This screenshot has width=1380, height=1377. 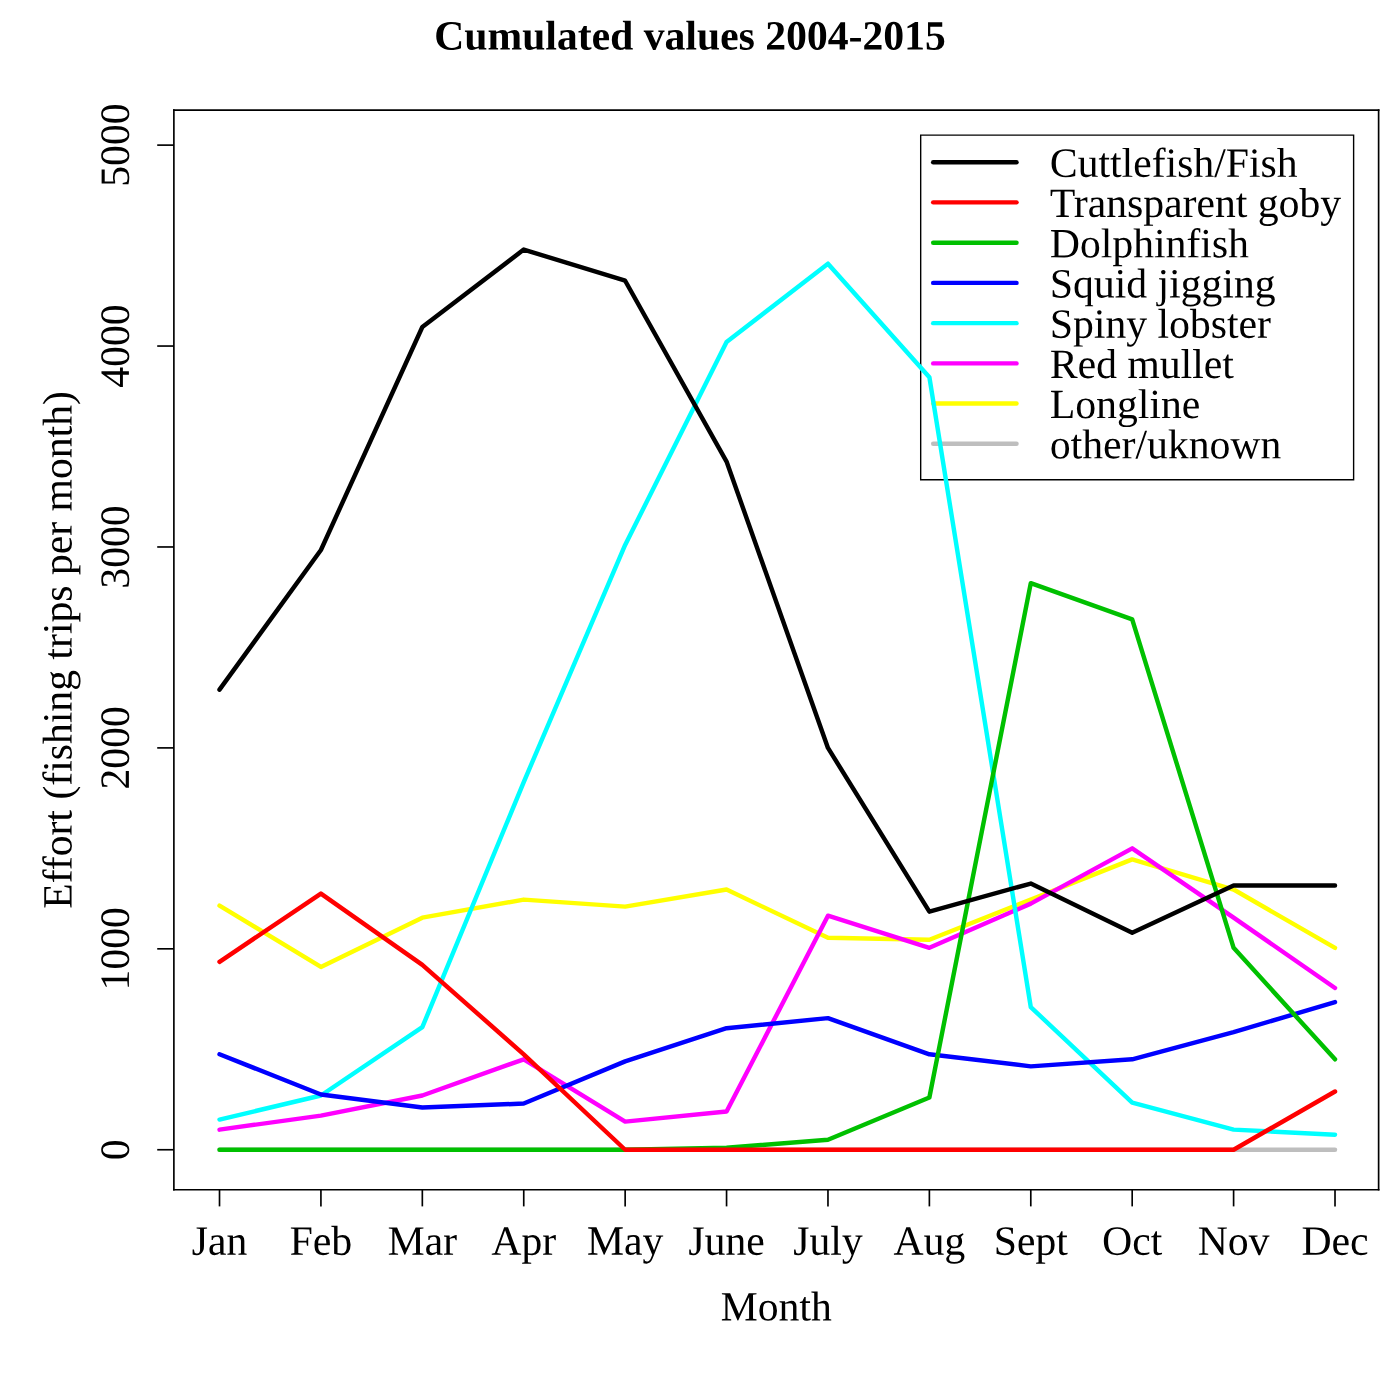 What do you see at coordinates (115, 346) in the screenshot?
I see `y-tick-label: 4000` at bounding box center [115, 346].